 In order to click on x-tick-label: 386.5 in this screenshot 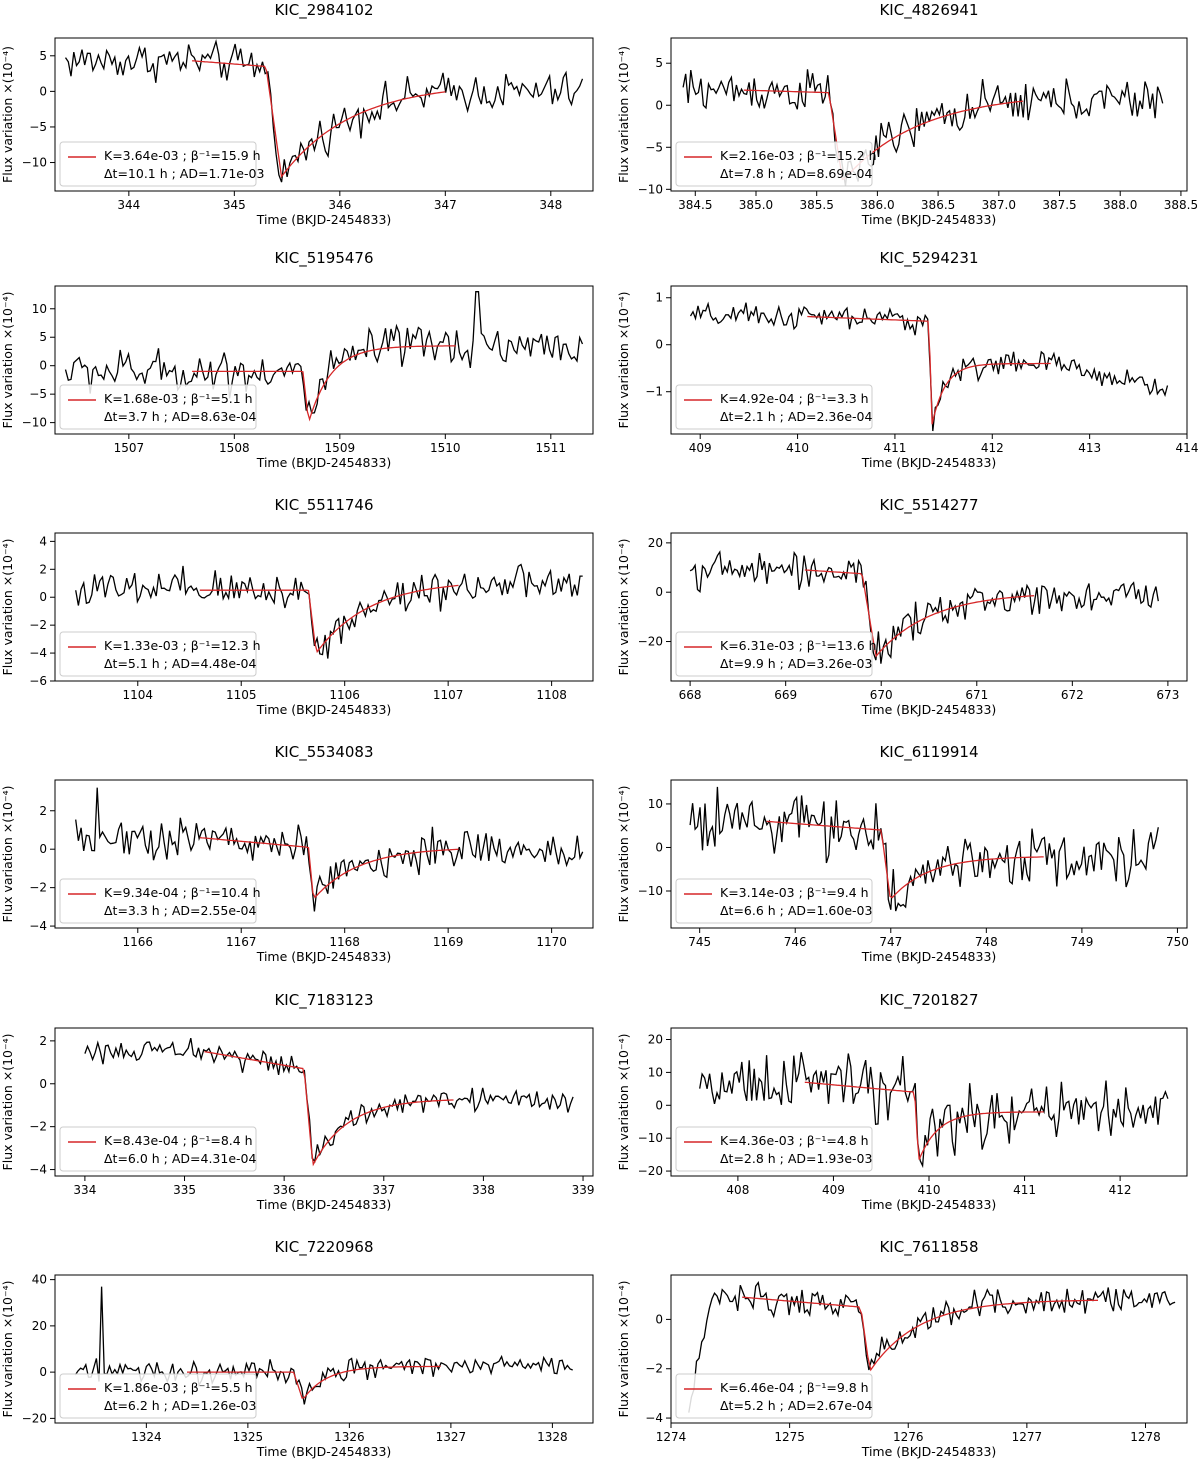, I will do `click(938, 205)`.